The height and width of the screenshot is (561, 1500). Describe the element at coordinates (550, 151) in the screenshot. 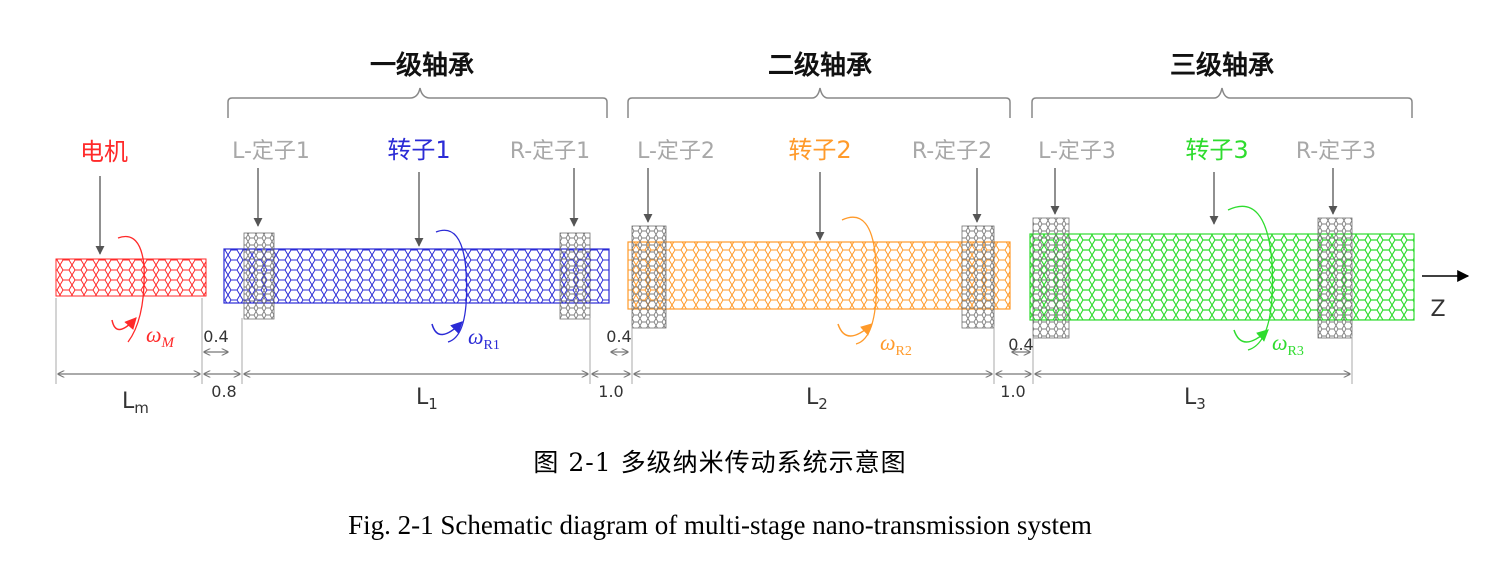

I see `right-stator-1-label: R-定子1` at that location.